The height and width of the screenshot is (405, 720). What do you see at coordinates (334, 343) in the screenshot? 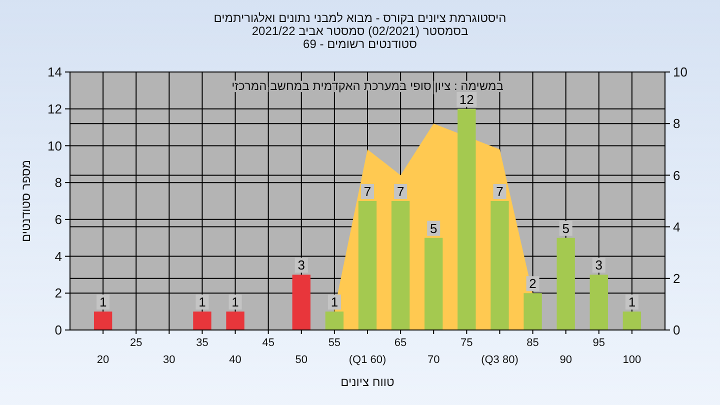
I see `x-tick-label: 55` at bounding box center [334, 343].